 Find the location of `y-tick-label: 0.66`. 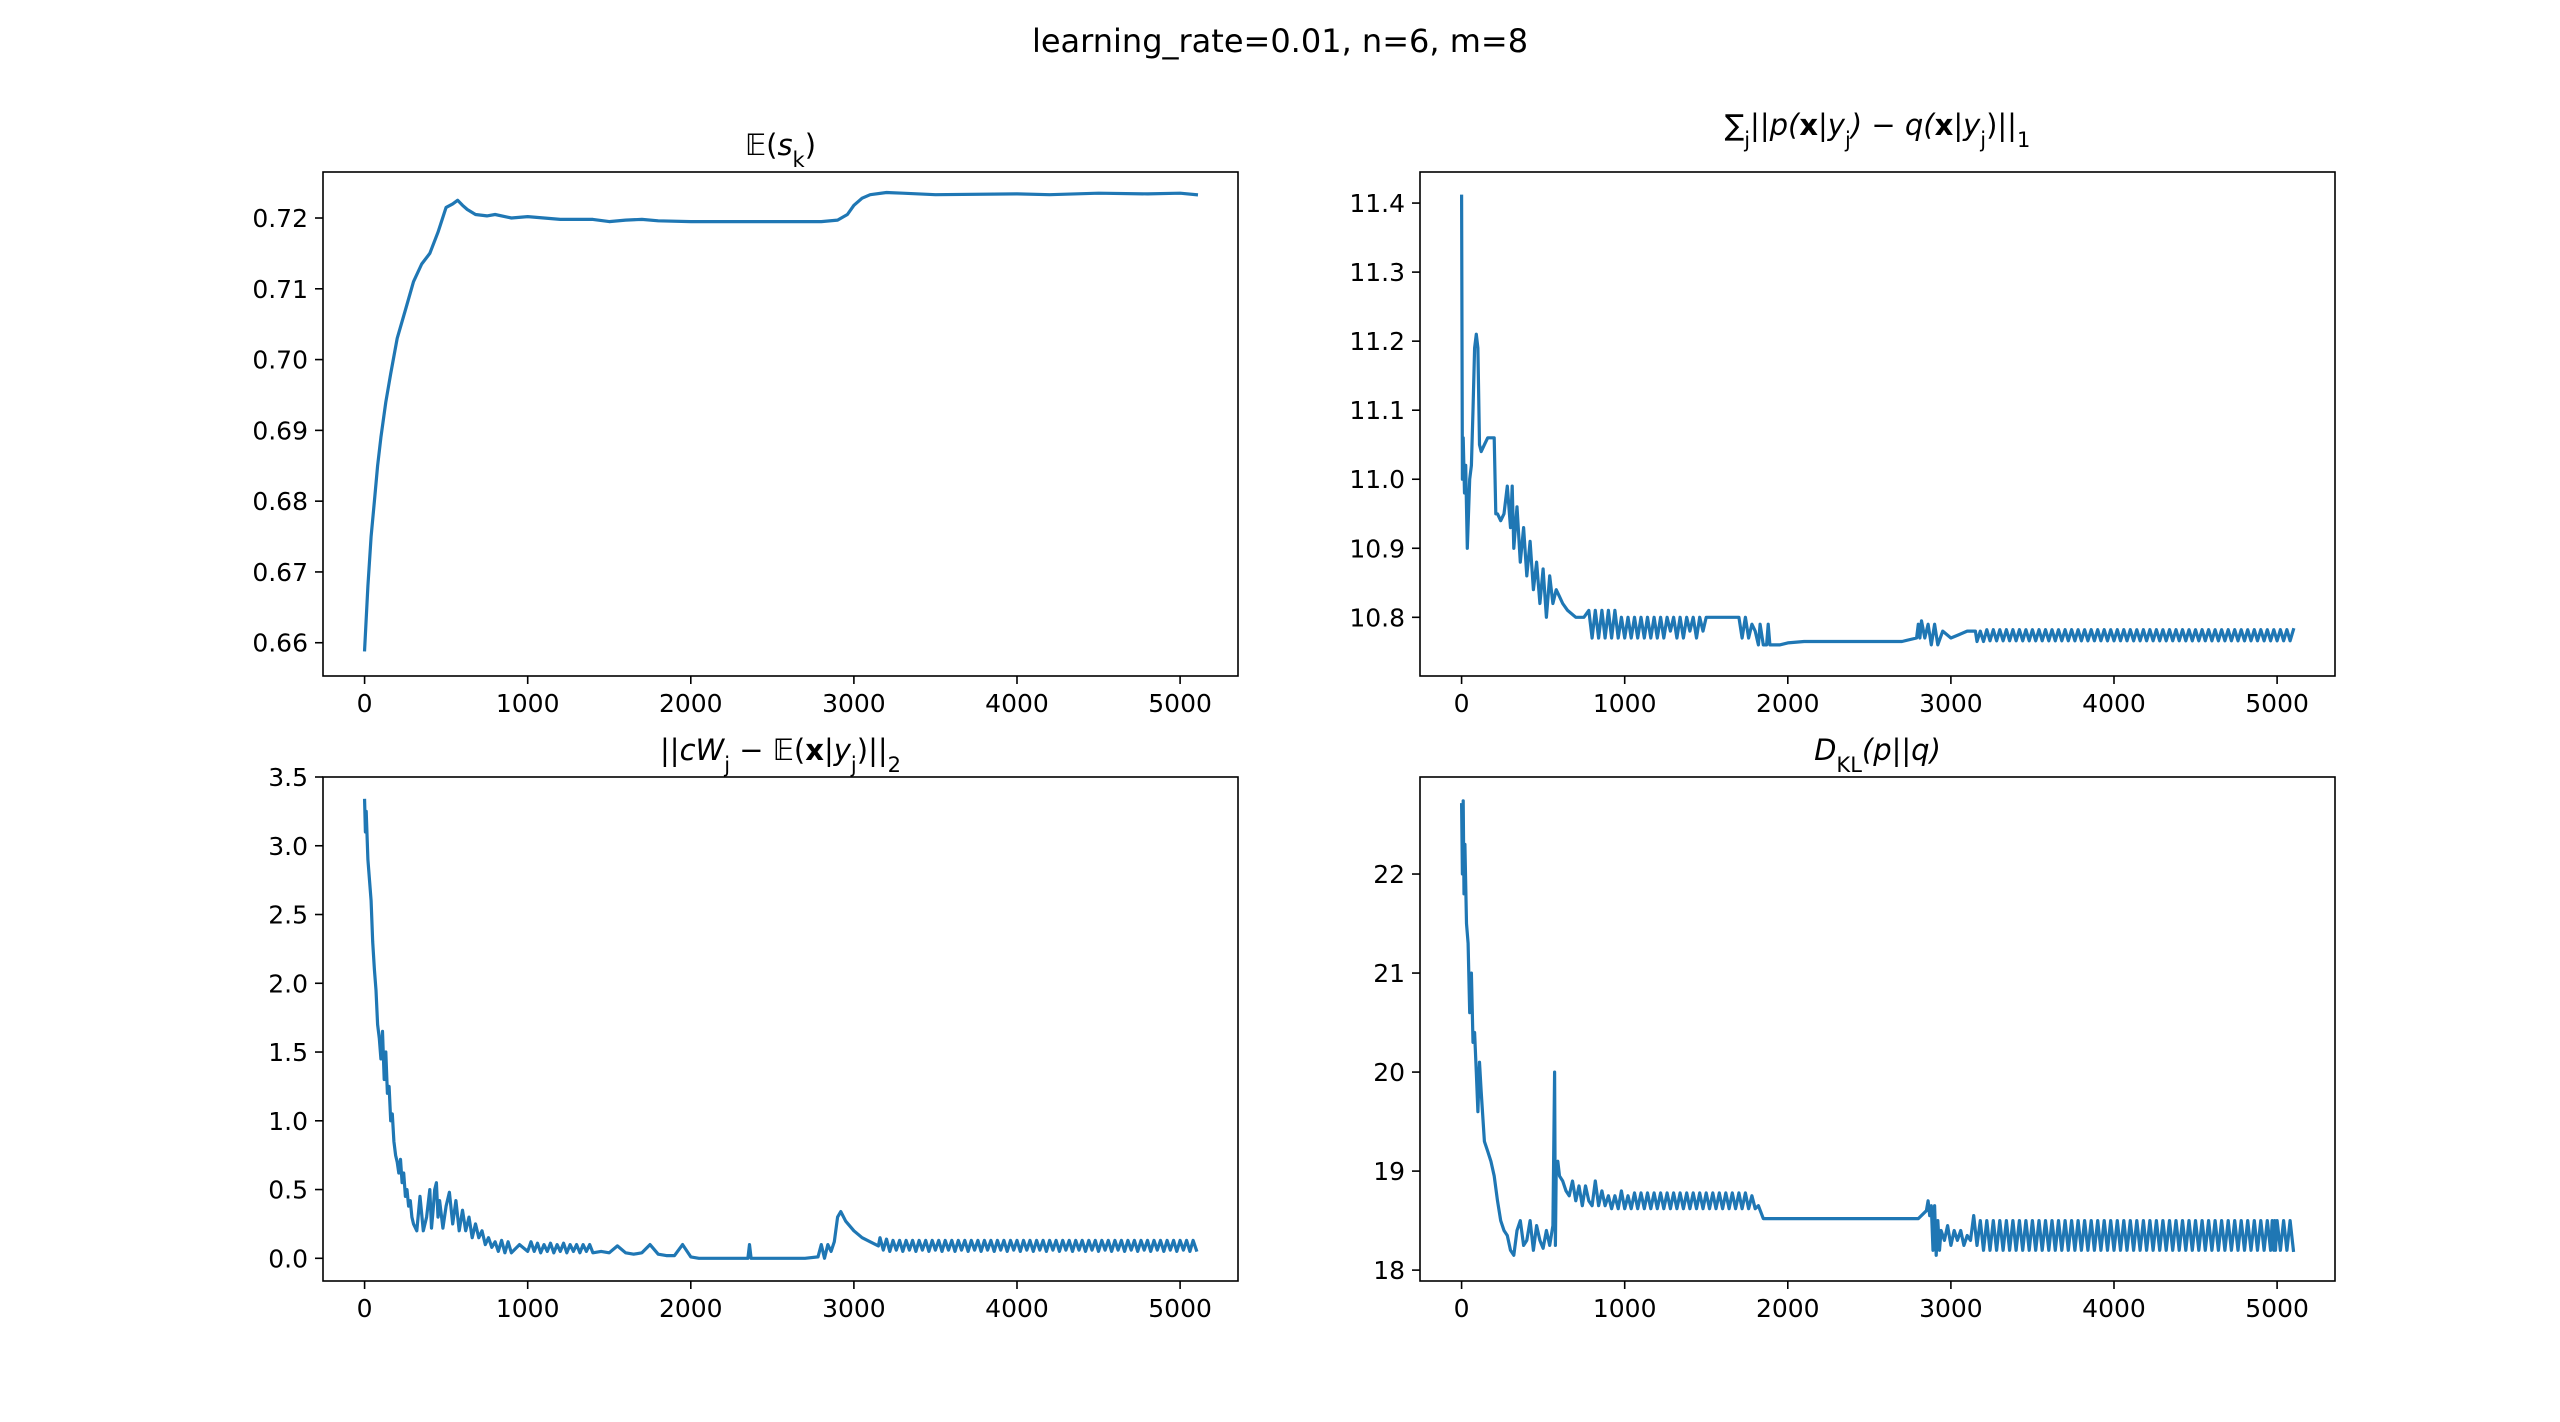

y-tick-label: 0.66 is located at coordinates (280, 643).